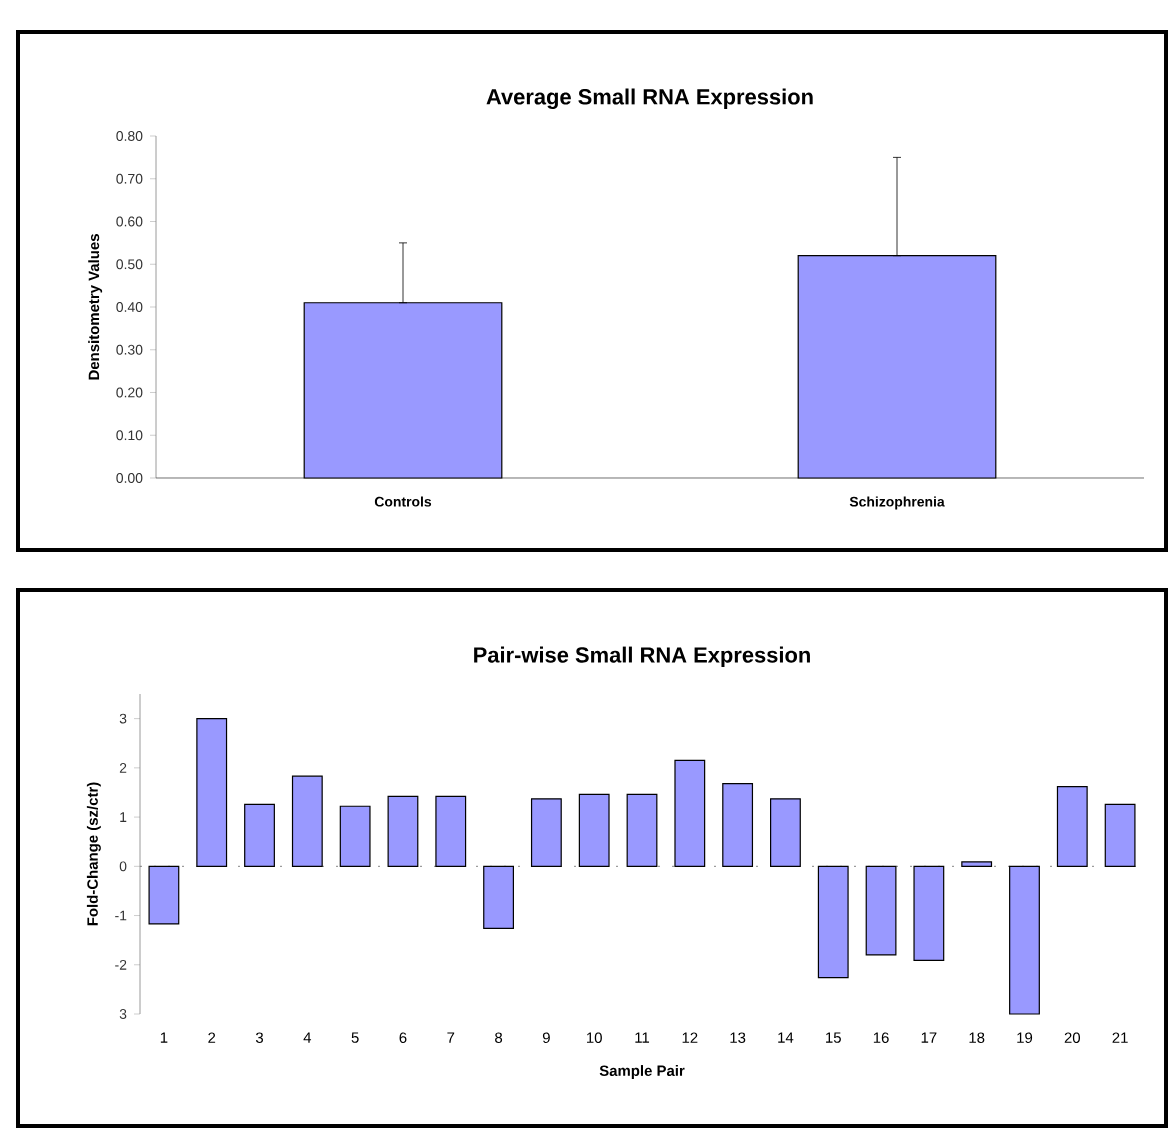 The image size is (1168, 1128). I want to click on chart-title: Pair-wise Small RNA Expression, so click(642, 656).